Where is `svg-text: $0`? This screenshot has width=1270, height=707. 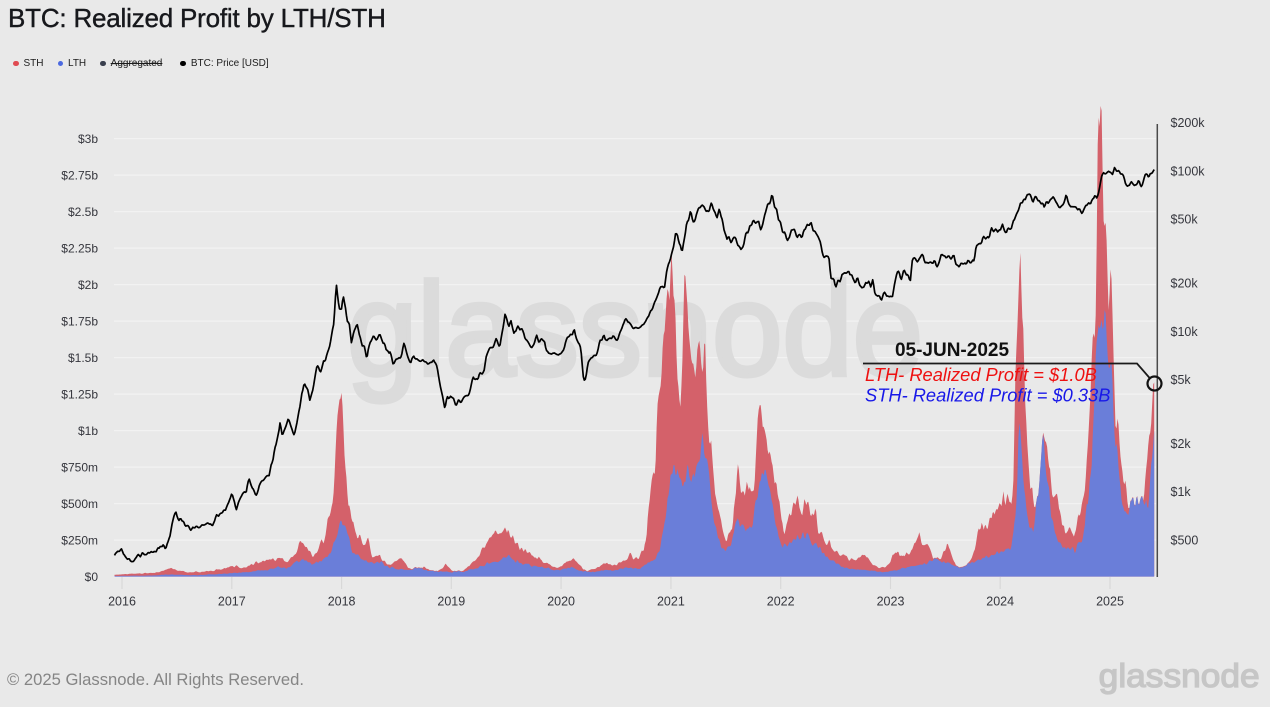 svg-text: $0 is located at coordinates (92, 577).